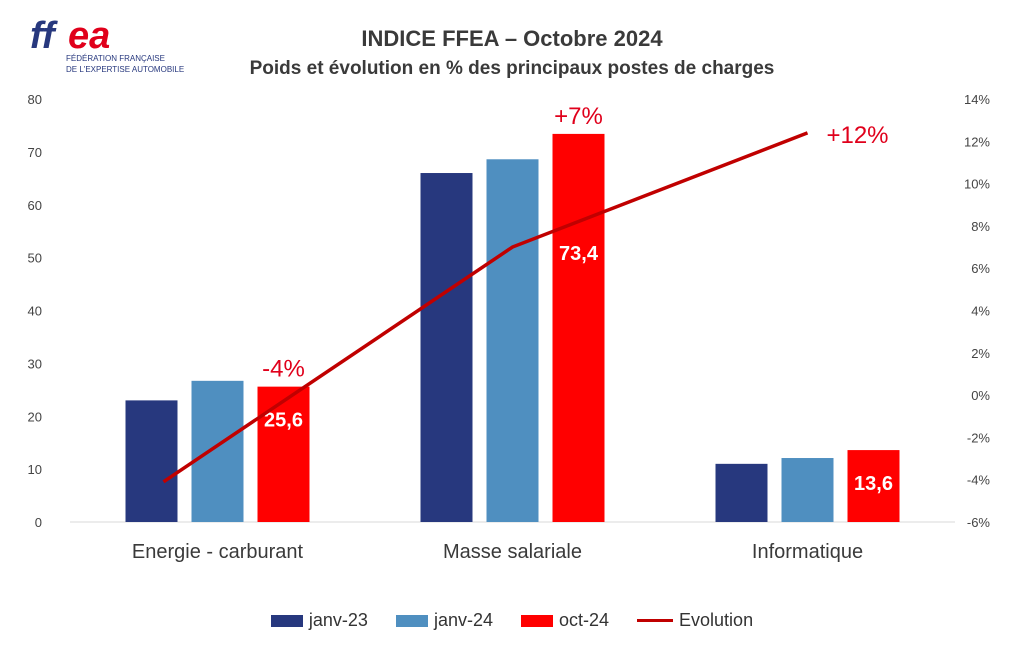 This screenshot has height=649, width=1024. I want to click on svg-text: ff, so click(44, 36).